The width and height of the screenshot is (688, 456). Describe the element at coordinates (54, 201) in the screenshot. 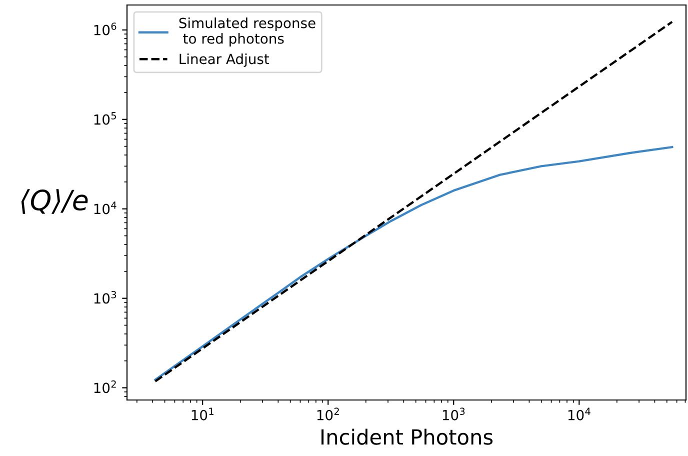

I see `y-axis-title: ⟨Q⟩/e` at that location.